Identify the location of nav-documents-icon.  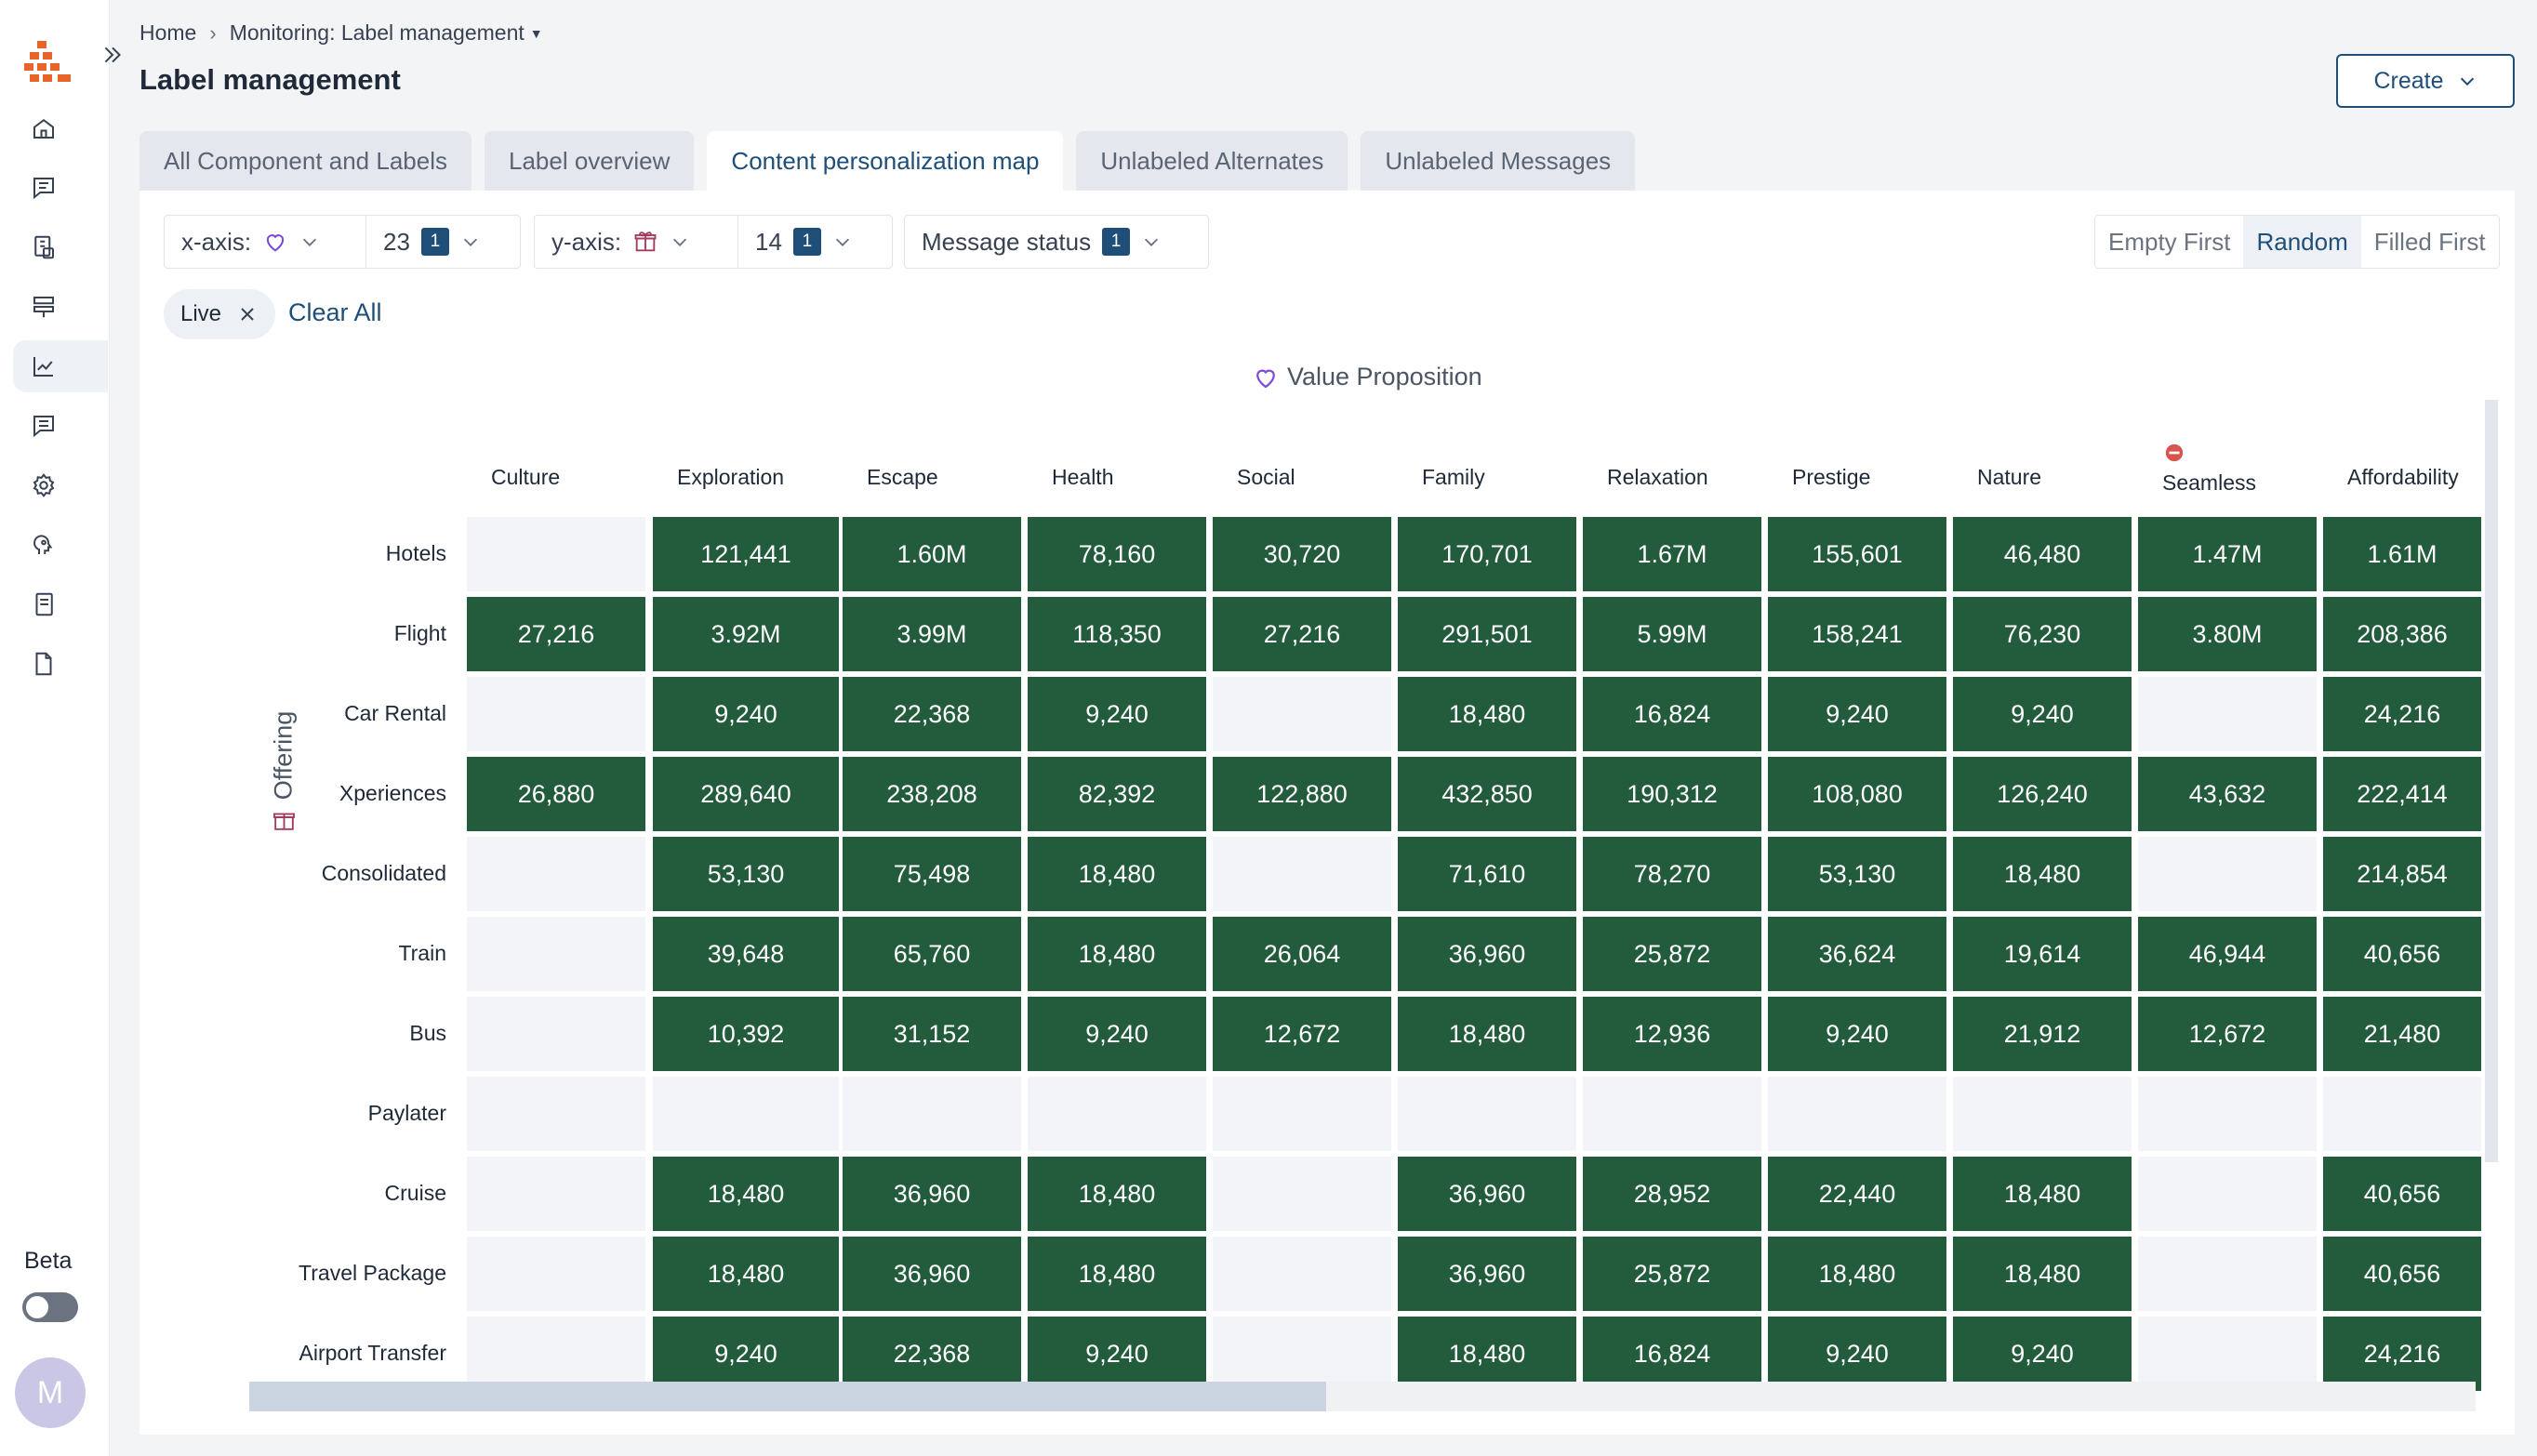
(60, 247).